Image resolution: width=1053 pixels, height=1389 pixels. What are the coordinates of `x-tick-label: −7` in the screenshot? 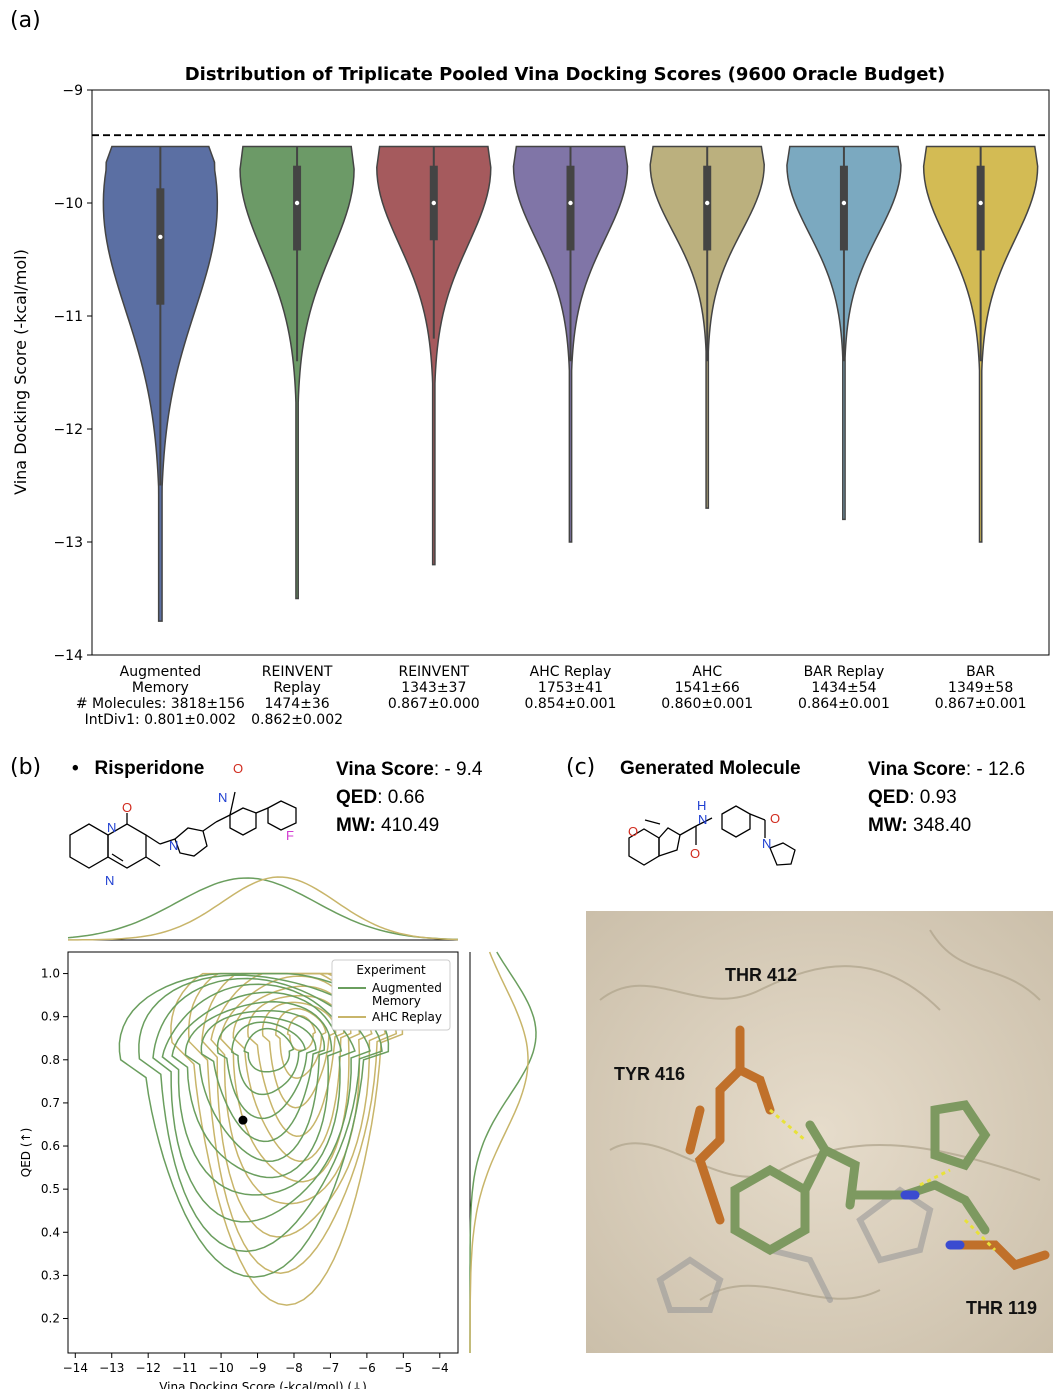 It's located at (331, 1368).